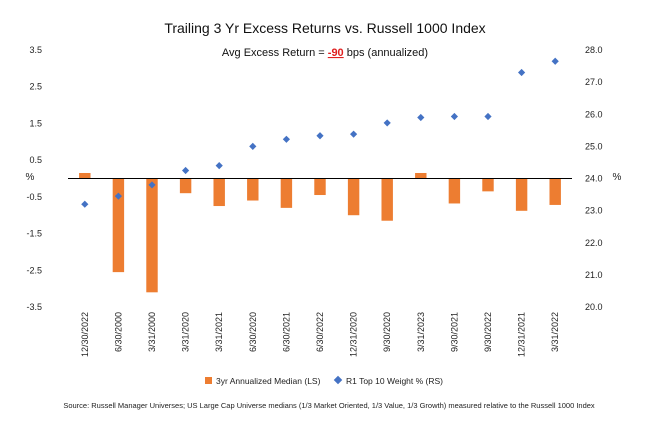 This screenshot has width=650, height=422. I want to click on legend-label-bars: 3yr Annualized Median (LS), so click(268, 381).